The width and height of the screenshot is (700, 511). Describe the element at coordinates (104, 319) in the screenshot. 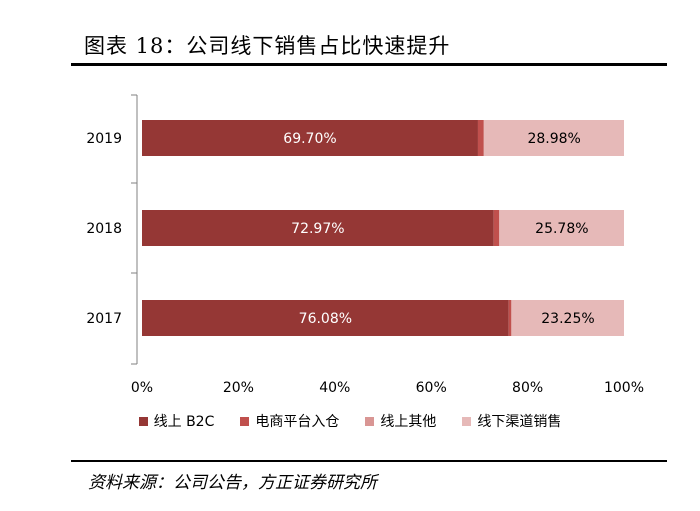

I see `category-label: 2017` at that location.